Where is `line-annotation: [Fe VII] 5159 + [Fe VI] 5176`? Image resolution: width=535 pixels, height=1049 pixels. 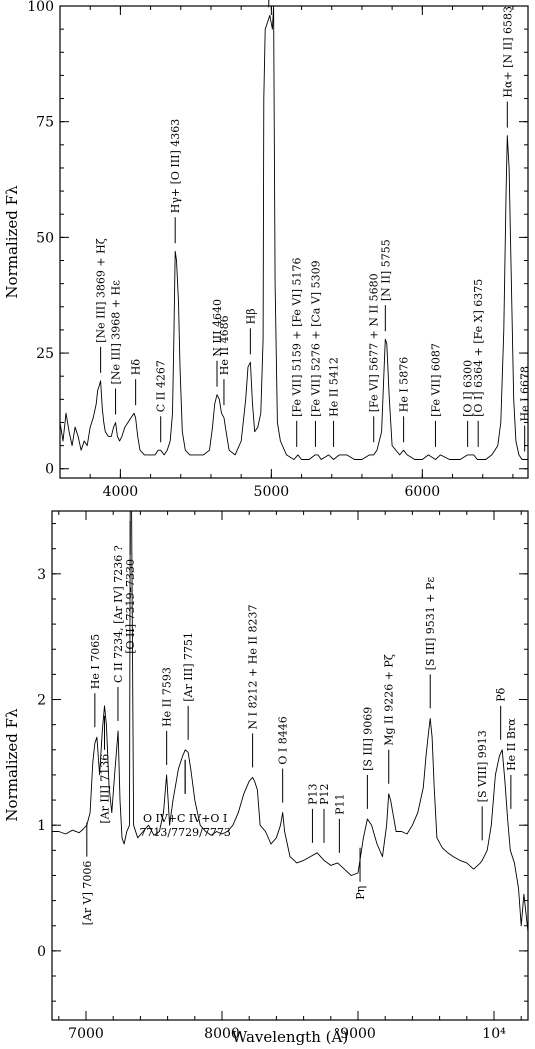
line-annotation: [Fe VII] 5159 + [Fe VI] 5176 is located at coordinates (297, 337).